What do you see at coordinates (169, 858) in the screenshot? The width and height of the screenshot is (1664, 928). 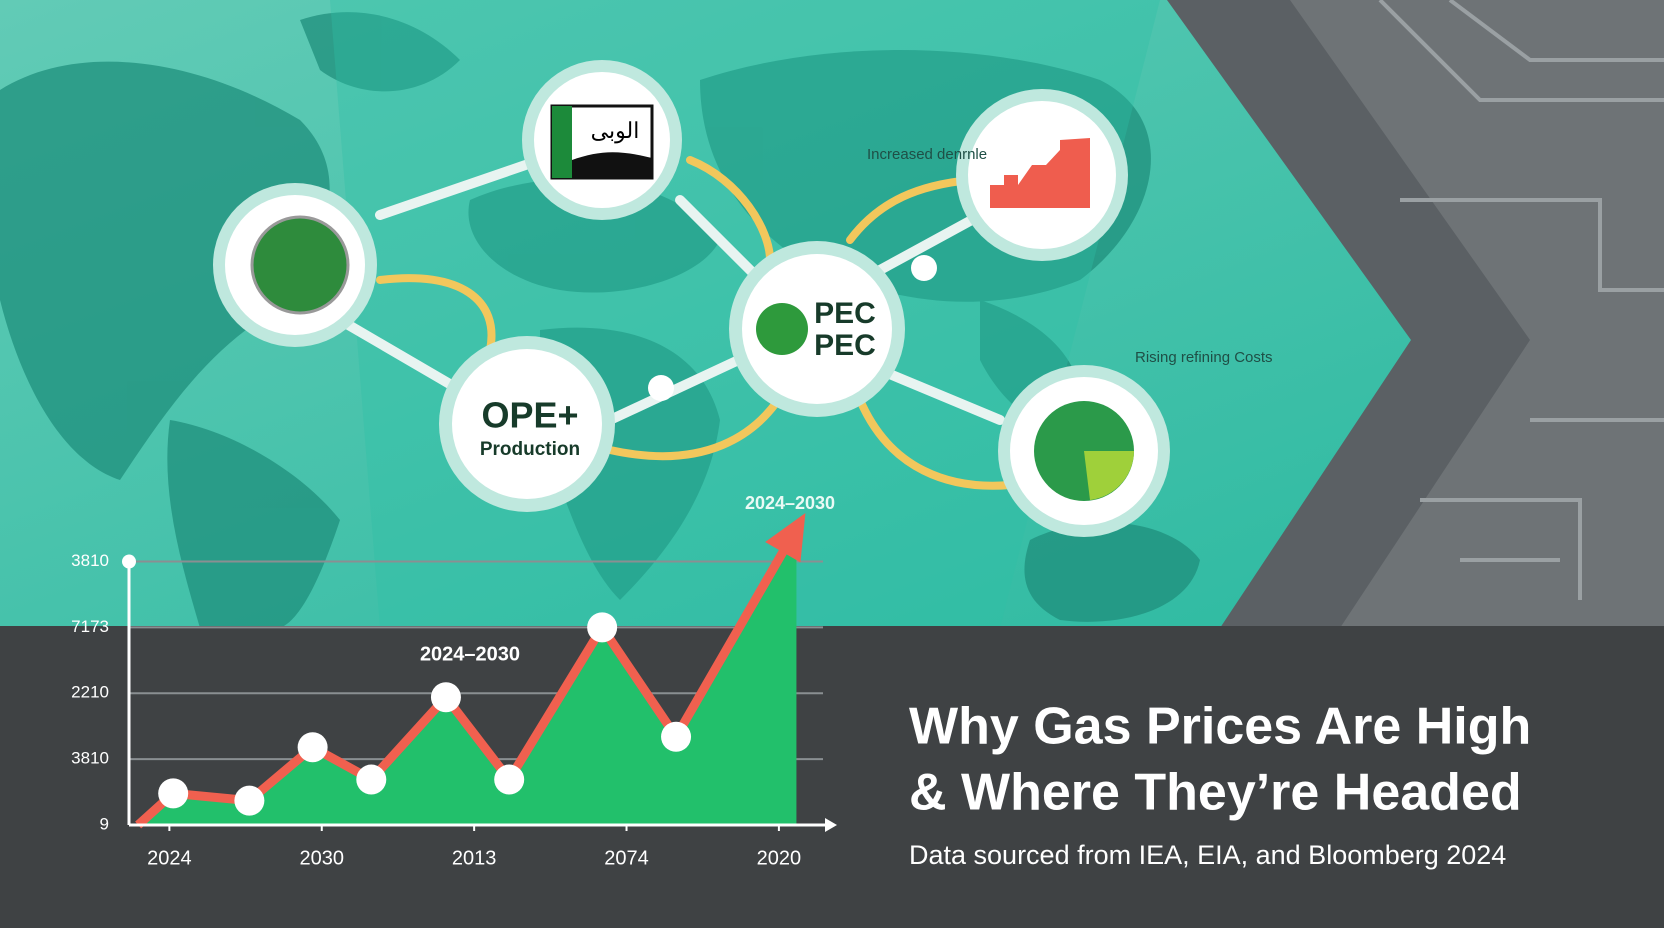 I see `x-tick-label: 2024` at bounding box center [169, 858].